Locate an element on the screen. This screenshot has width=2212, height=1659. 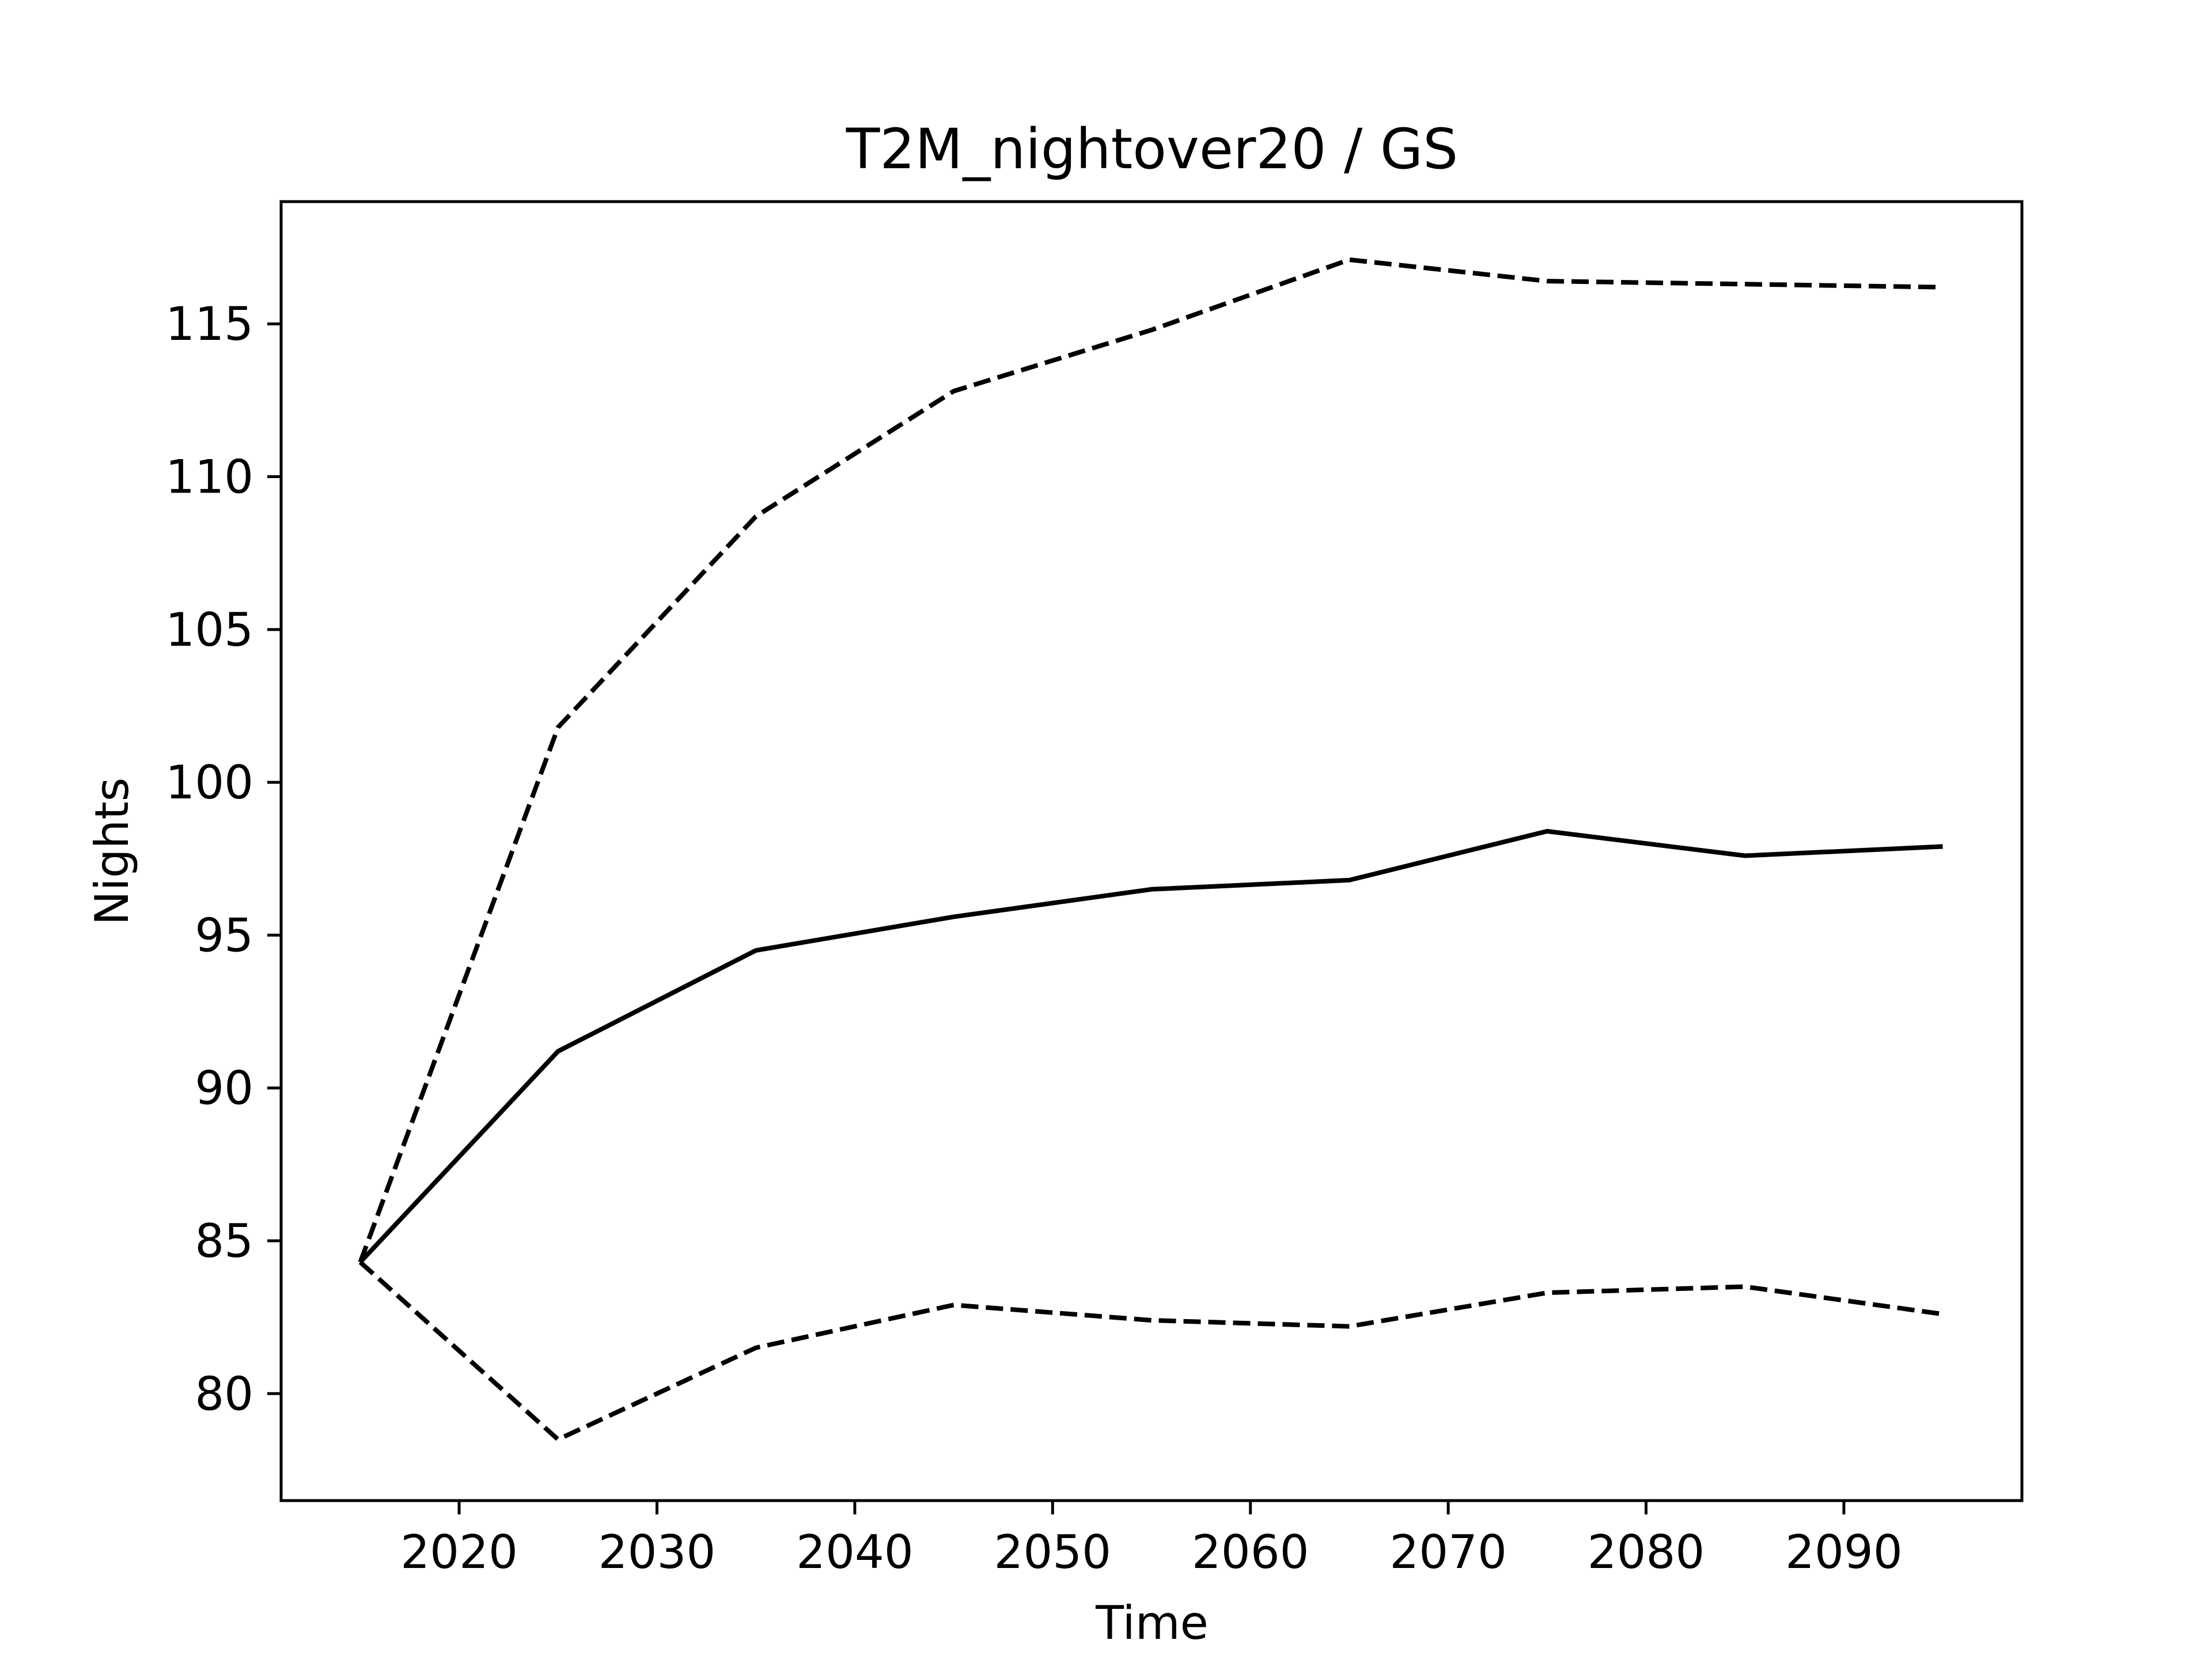
y-axis-label: Nights is located at coordinates (112, 852).